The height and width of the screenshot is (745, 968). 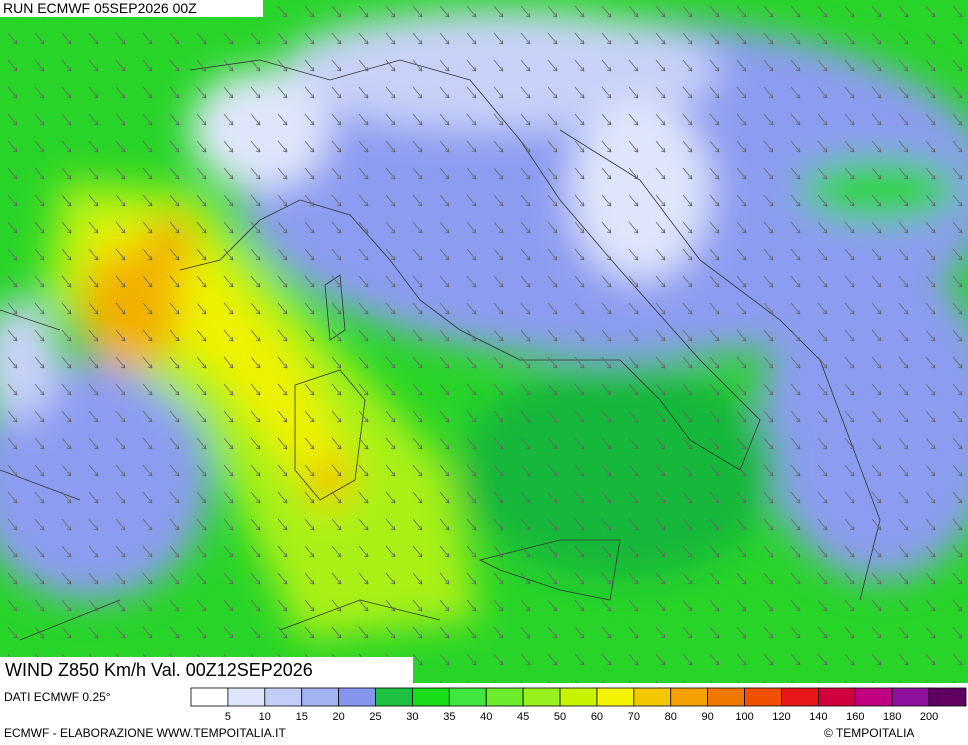 What do you see at coordinates (523, 717) in the screenshot?
I see `legend-label: 45` at bounding box center [523, 717].